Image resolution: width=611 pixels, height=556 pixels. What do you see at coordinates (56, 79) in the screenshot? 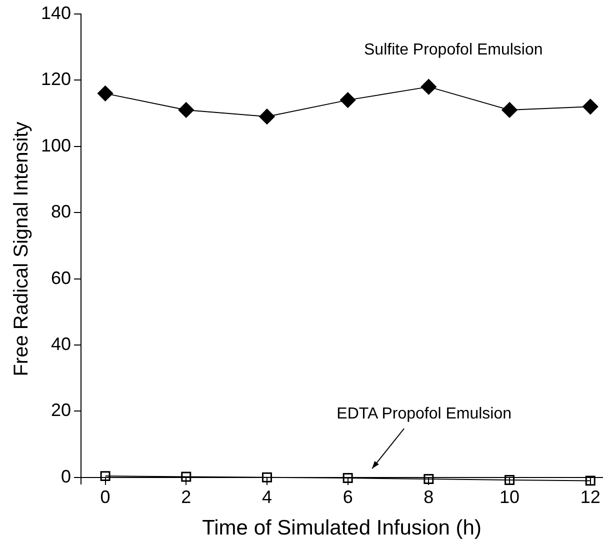
I see `y-tick-label: 120` at bounding box center [56, 79].